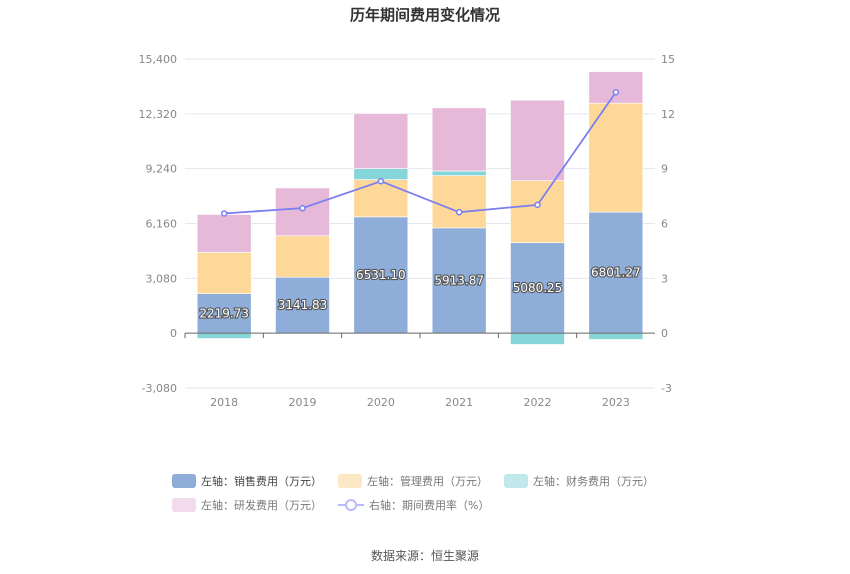  I want to click on left-tick-label: 6,160, so click(162, 224).